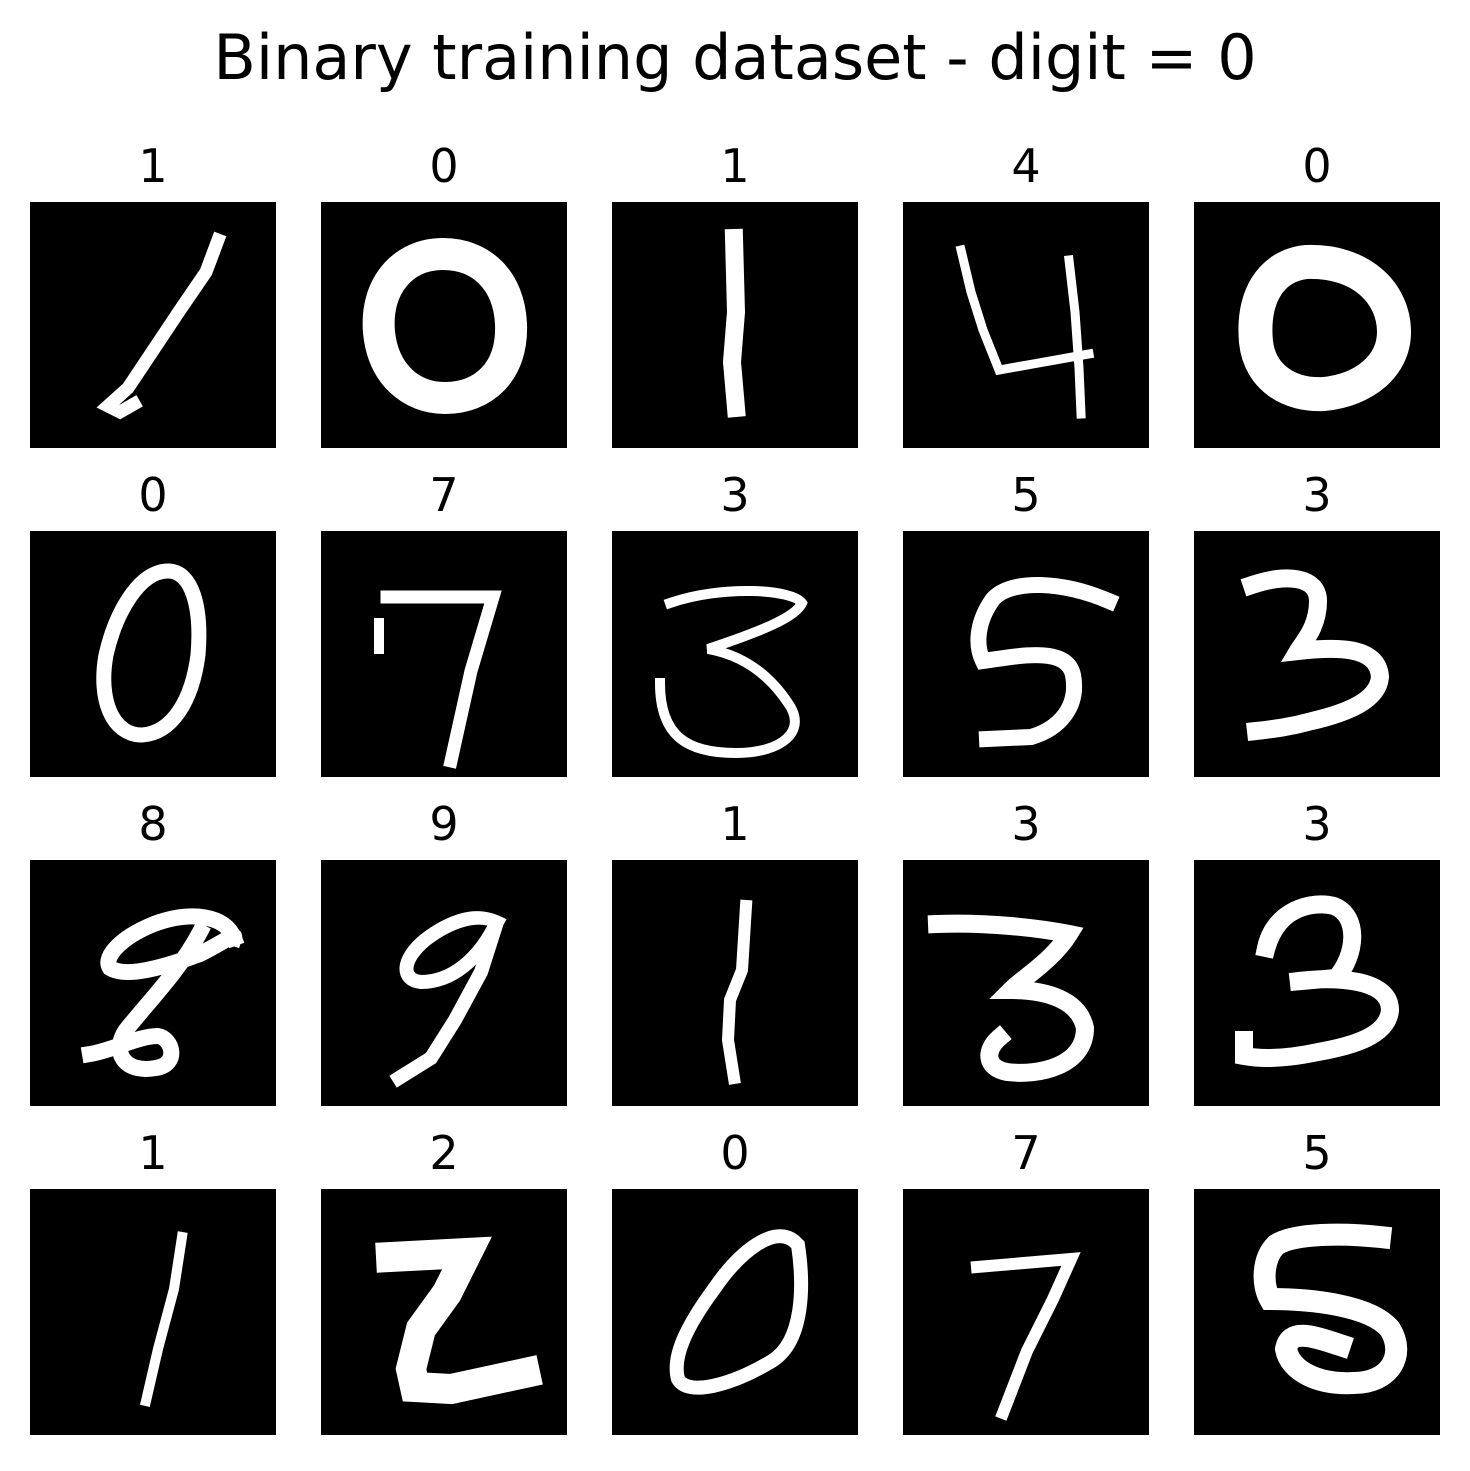 The width and height of the screenshot is (1470, 1471). Describe the element at coordinates (1025, 331) in the screenshot. I see `handwritten-4-icon` at that location.